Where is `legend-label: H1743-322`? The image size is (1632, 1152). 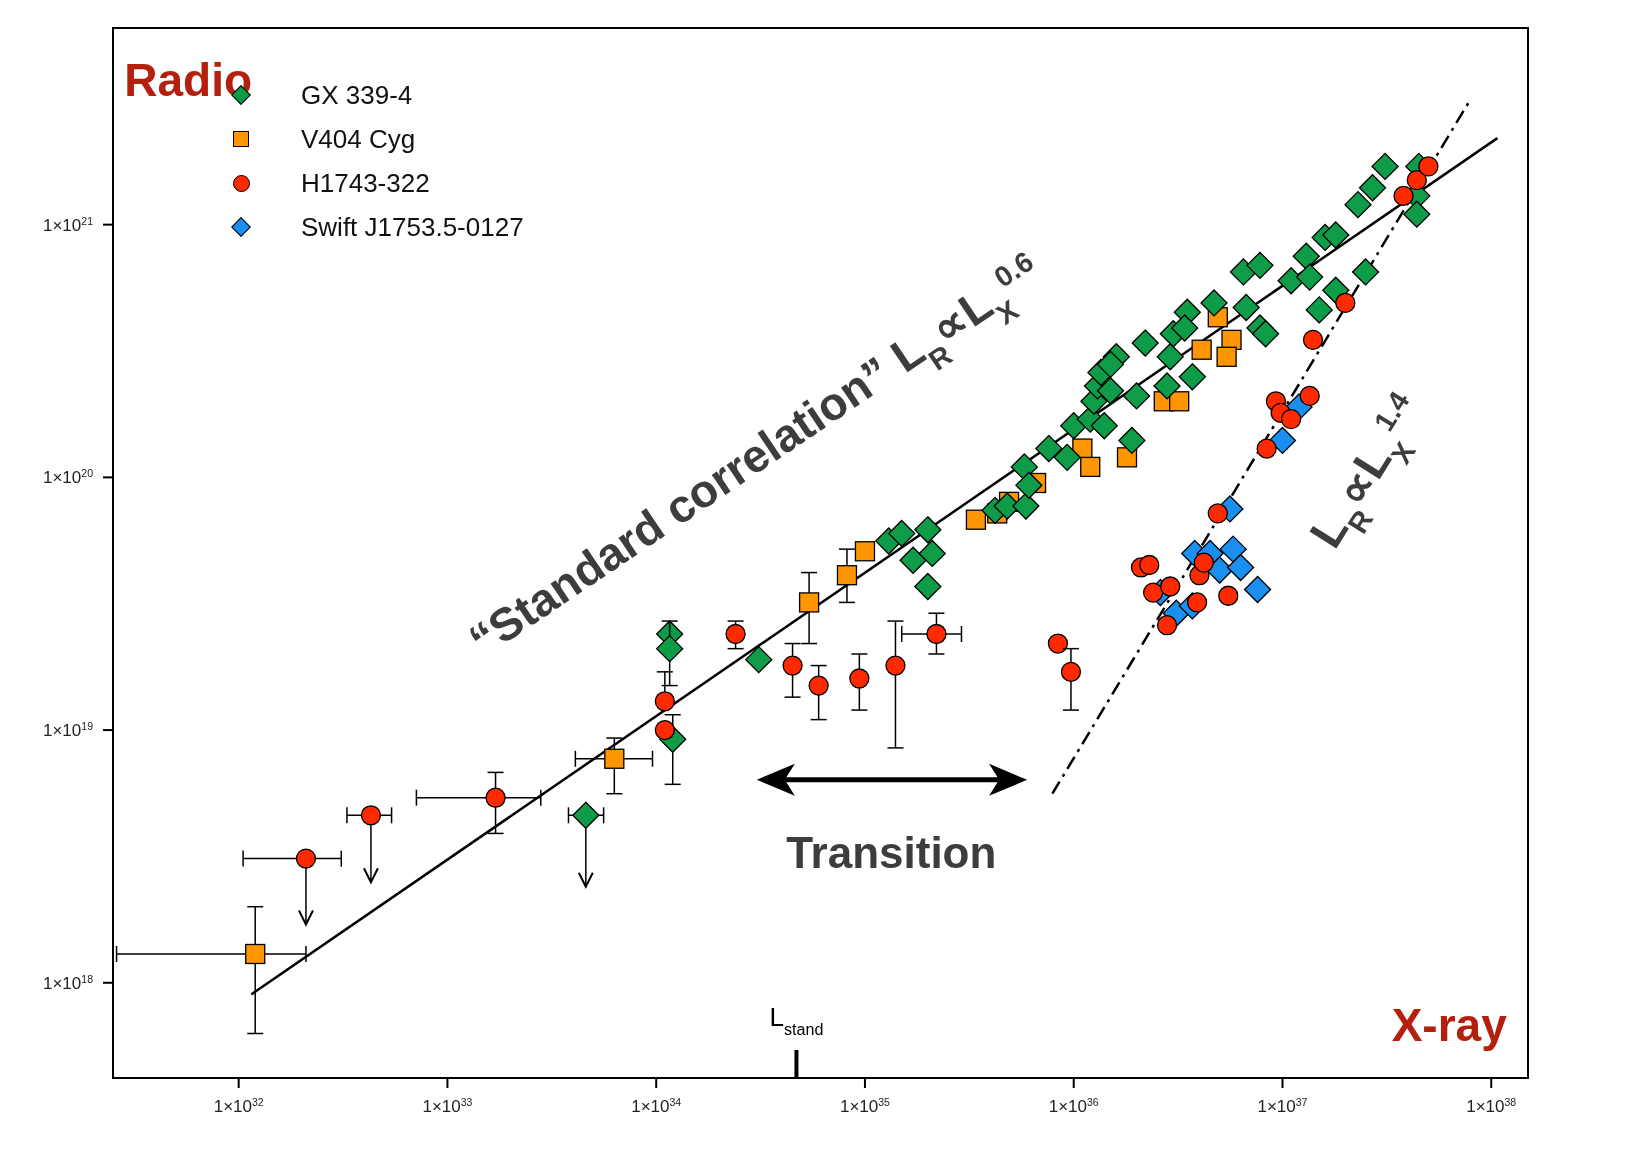
legend-label: H1743-322 is located at coordinates (365, 183).